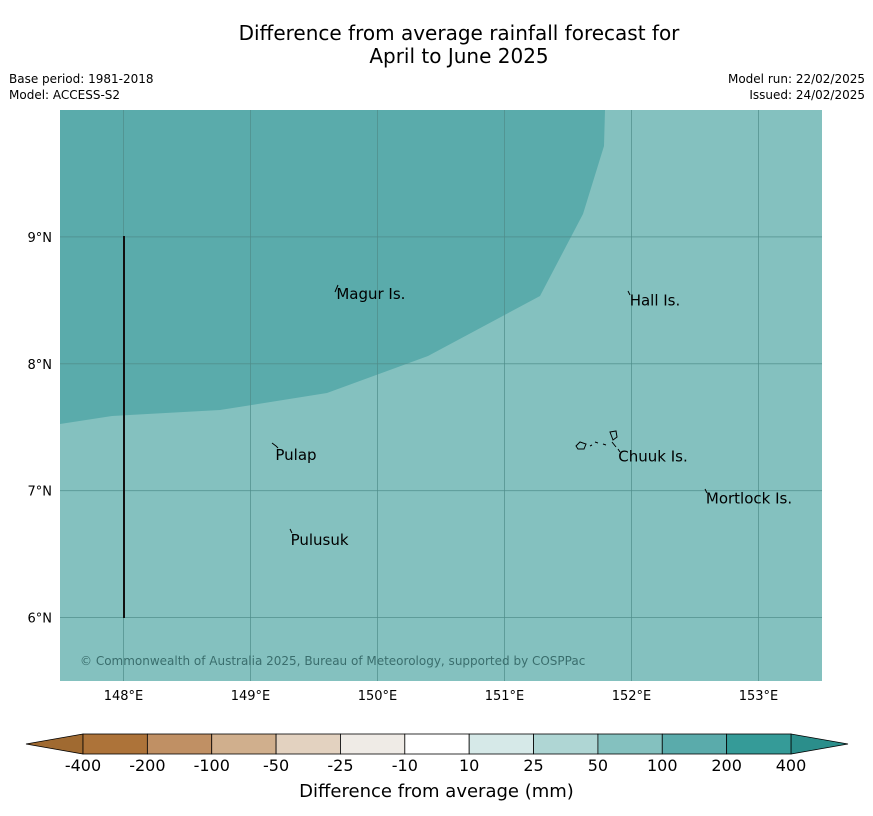  What do you see at coordinates (533, 765) in the screenshot?
I see `colorbar-tick-label: 25` at bounding box center [533, 765].